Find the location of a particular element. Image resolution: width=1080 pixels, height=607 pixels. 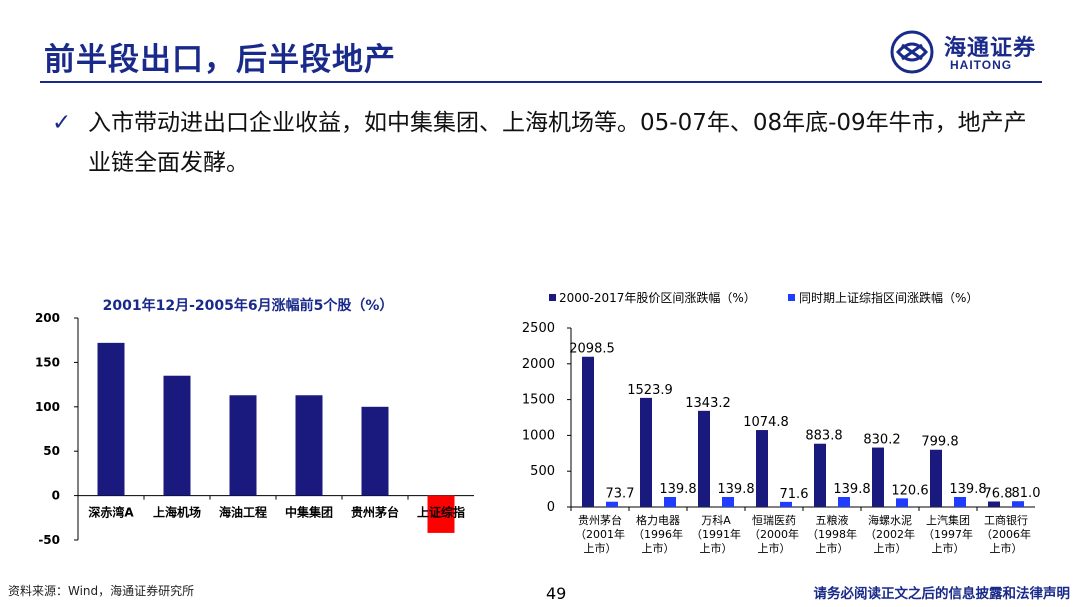

title-underline is located at coordinates (541, 82).